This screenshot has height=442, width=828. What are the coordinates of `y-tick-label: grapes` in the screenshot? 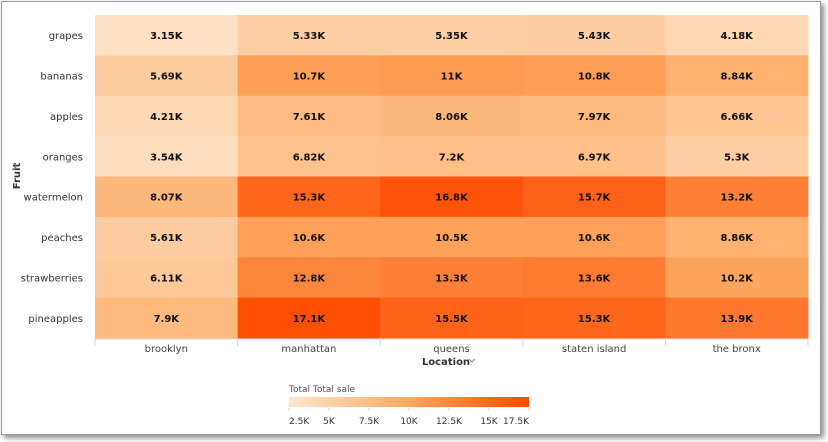 It's located at (66, 36).